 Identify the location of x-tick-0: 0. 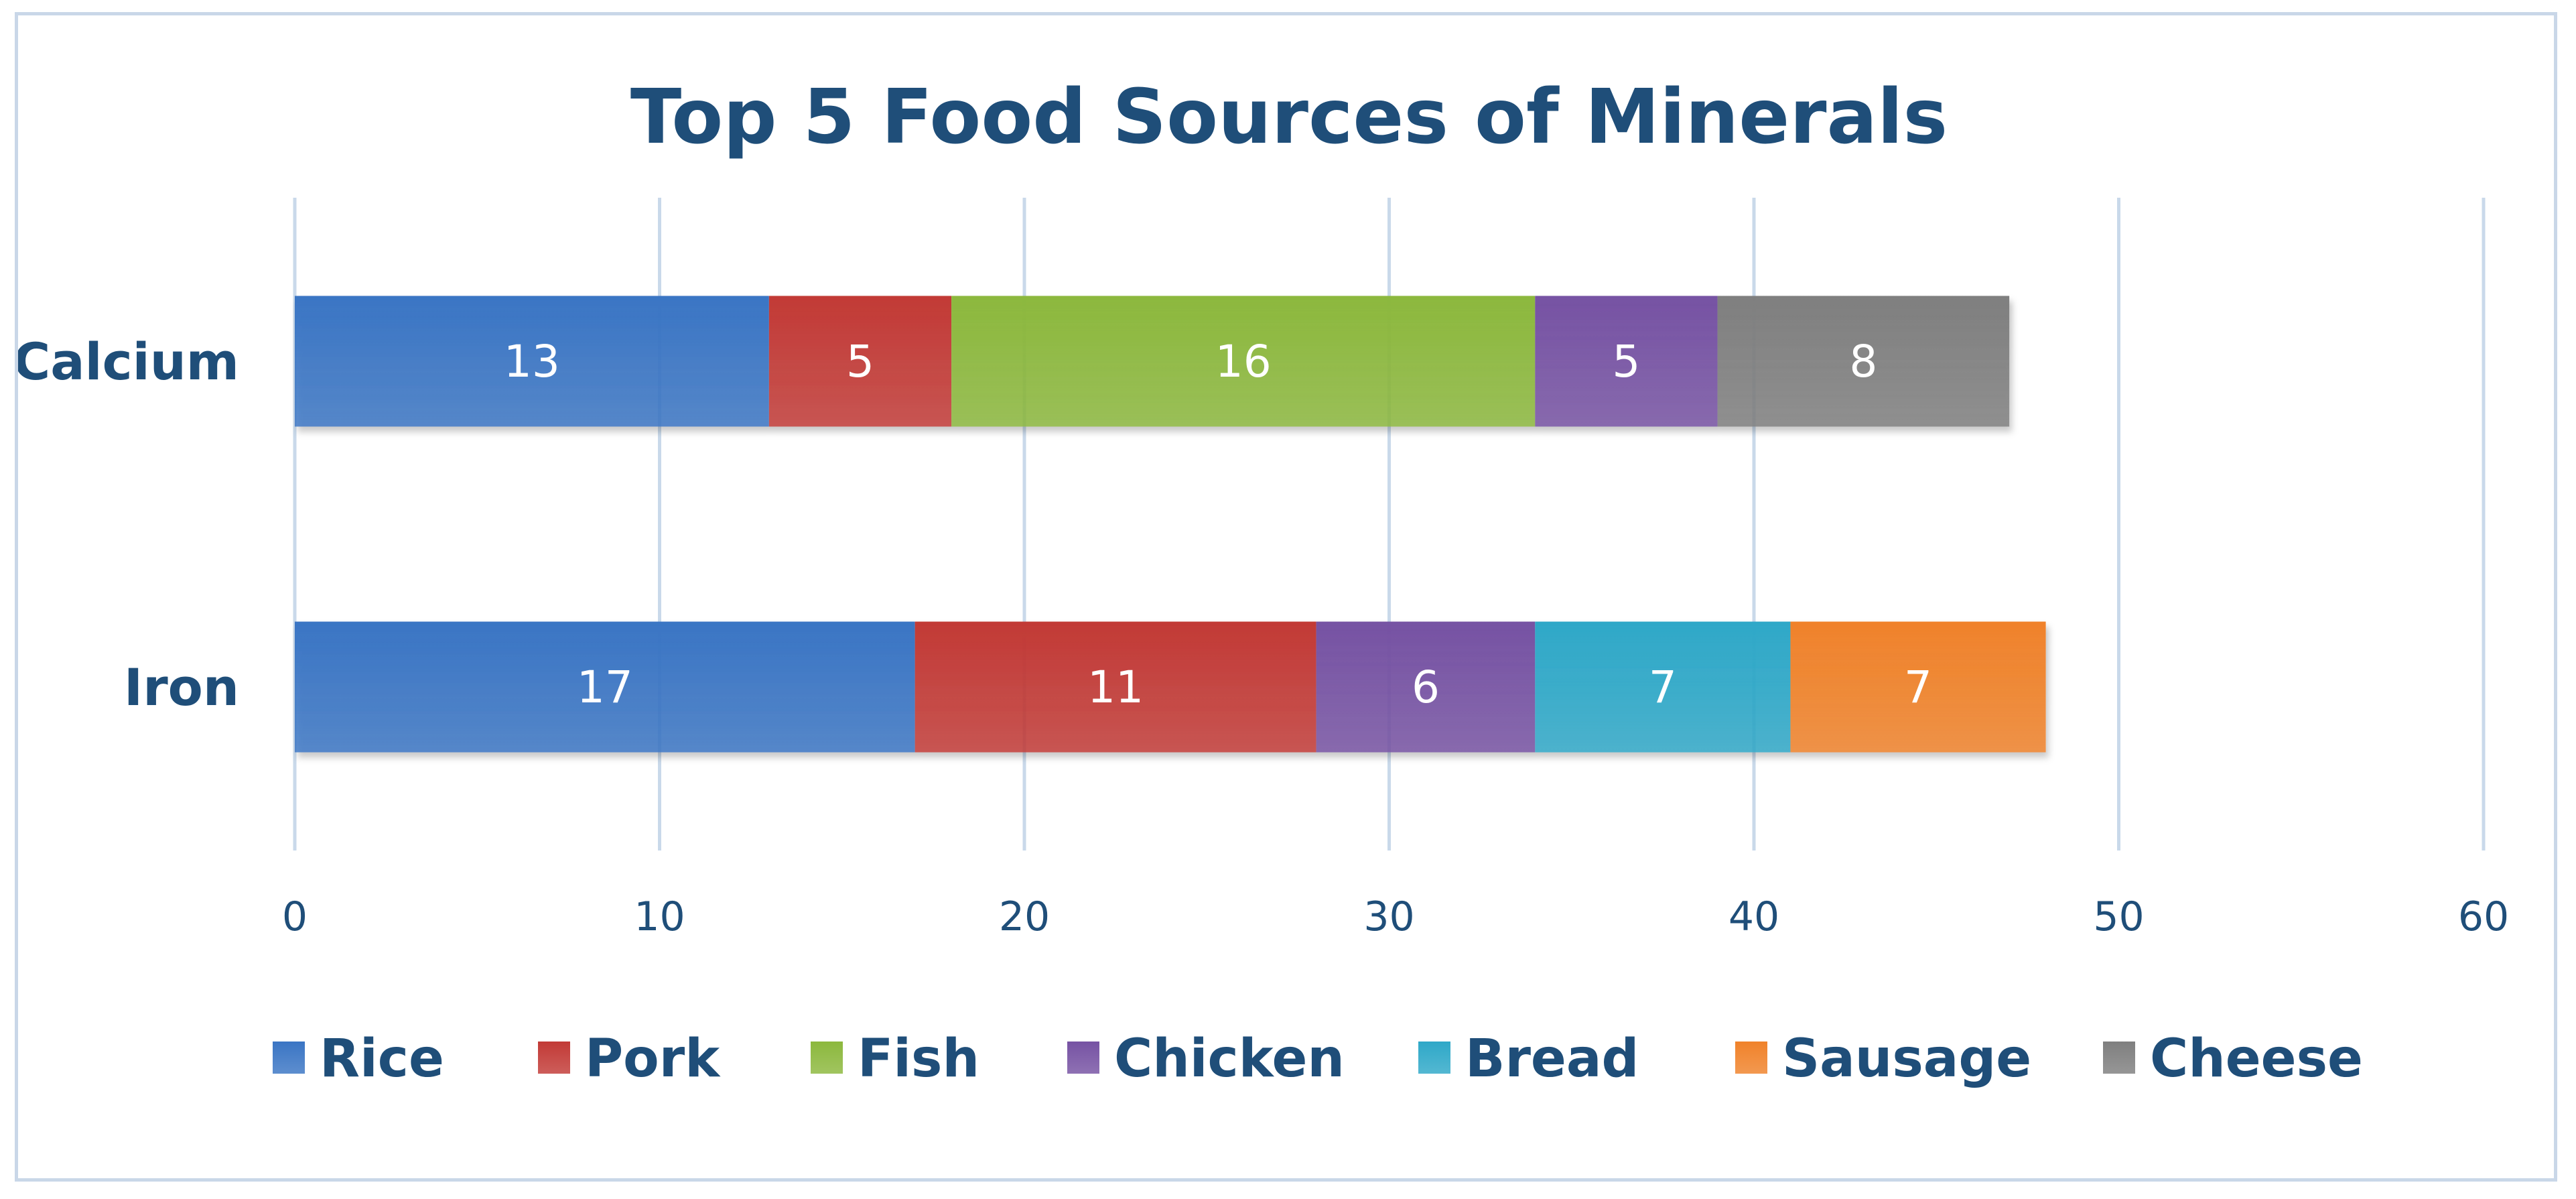
(295, 916).